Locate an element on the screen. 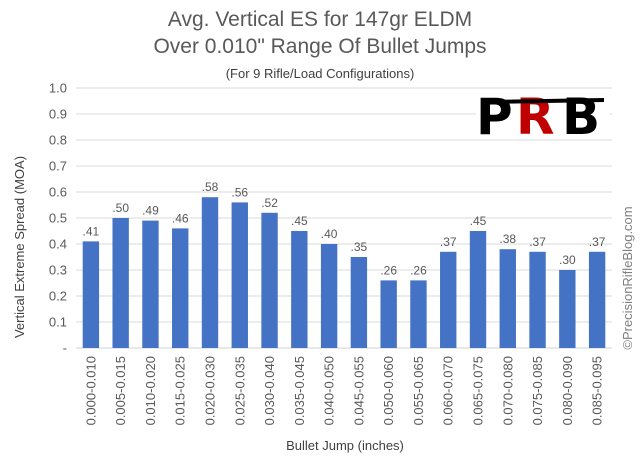  y-axis-ticks: - 0.1 0.2 0.3 0.4 0.5 0.6 0.7 0.8 0.9 1.0 is located at coordinates (58, 218).